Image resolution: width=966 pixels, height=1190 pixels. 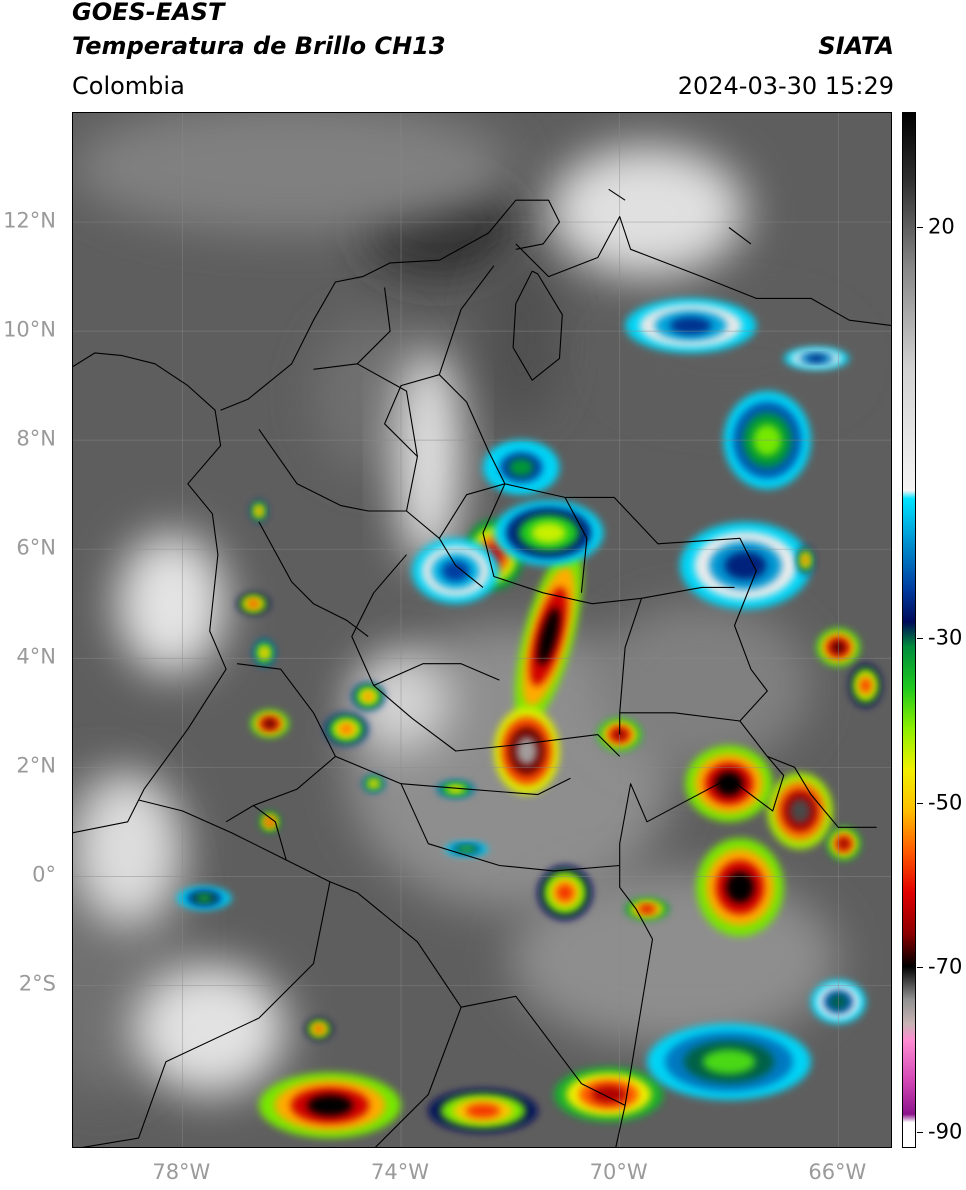 I want to click on latitude-tick-label: 2°S, so click(x=37, y=983).